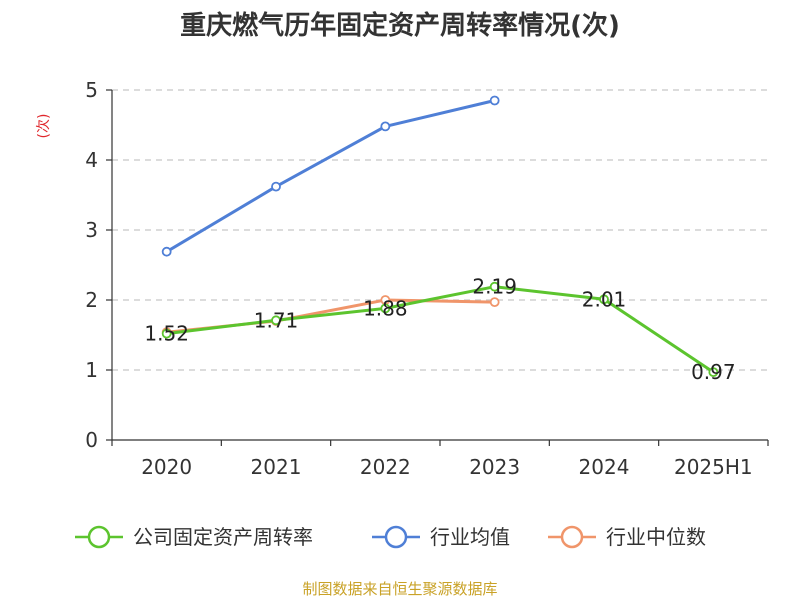 This screenshot has width=800, height=600. Describe the element at coordinates (399, 589) in the screenshot. I see `source-note: 制图数据来自恒生聚源数据库` at that location.